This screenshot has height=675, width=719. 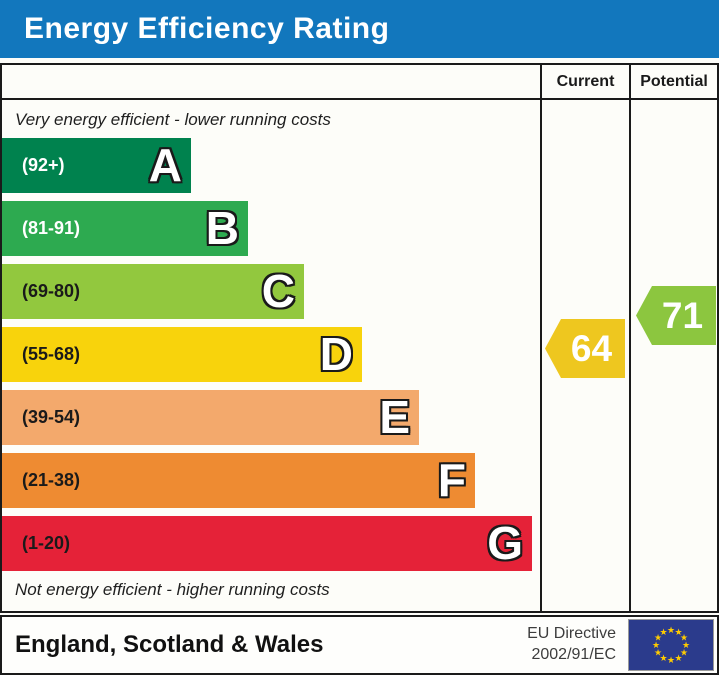 What do you see at coordinates (682, 315) in the screenshot?
I see `potential-rating-value: 71` at bounding box center [682, 315].